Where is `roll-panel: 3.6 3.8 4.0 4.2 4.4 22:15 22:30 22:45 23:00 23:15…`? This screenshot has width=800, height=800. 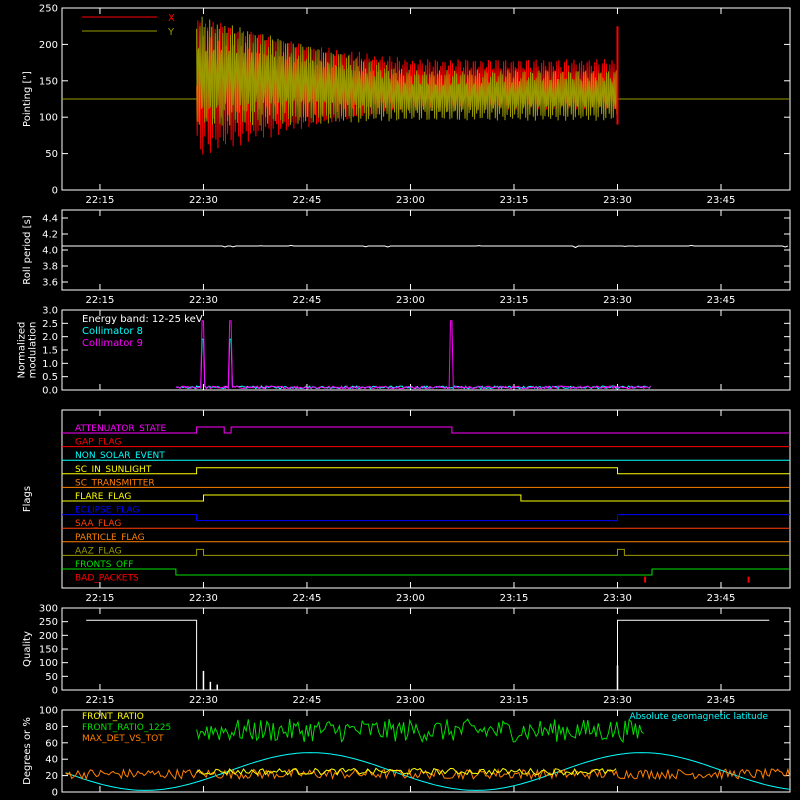 roll-panel: 3.6 3.8 4.0 4.2 4.4 22:15 22:30 22:45 23:00 23:15… is located at coordinates (406, 257).